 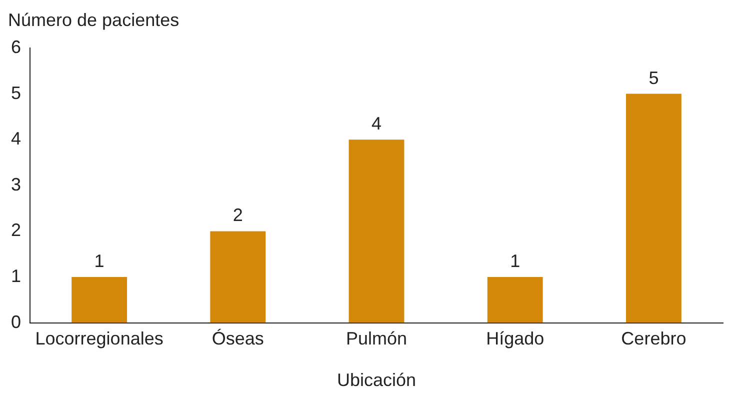 I want to click on data-label: 4, so click(x=377, y=124).